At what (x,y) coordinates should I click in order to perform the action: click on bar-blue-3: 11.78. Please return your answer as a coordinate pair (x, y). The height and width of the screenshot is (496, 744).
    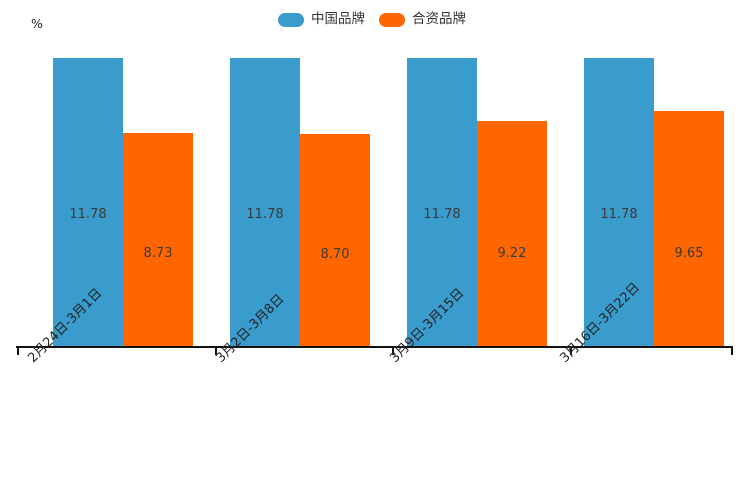
    Looking at the image, I should click on (619, 202).